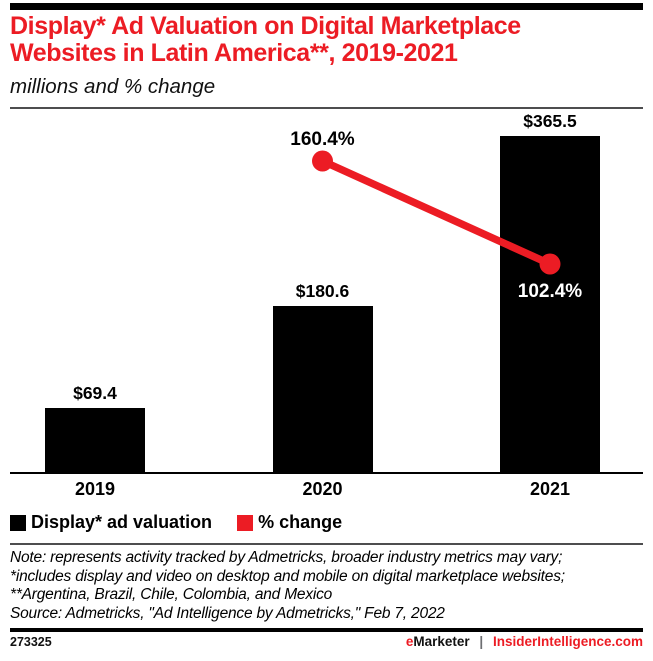  What do you see at coordinates (113, 86) in the screenshot?
I see `chart-subtitle: millions and % change` at bounding box center [113, 86].